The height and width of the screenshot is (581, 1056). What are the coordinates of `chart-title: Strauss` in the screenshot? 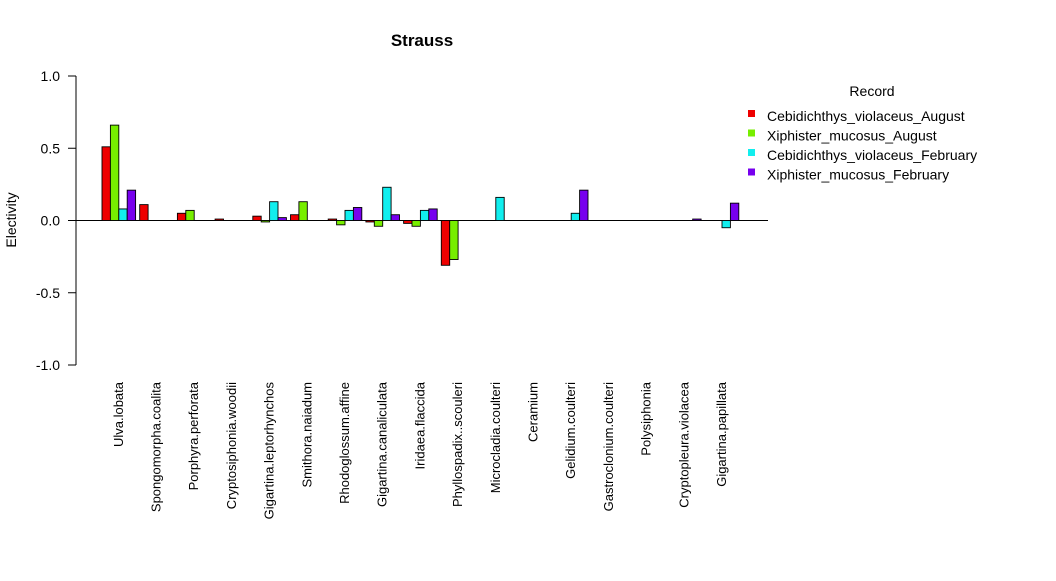 It's located at (422, 40).